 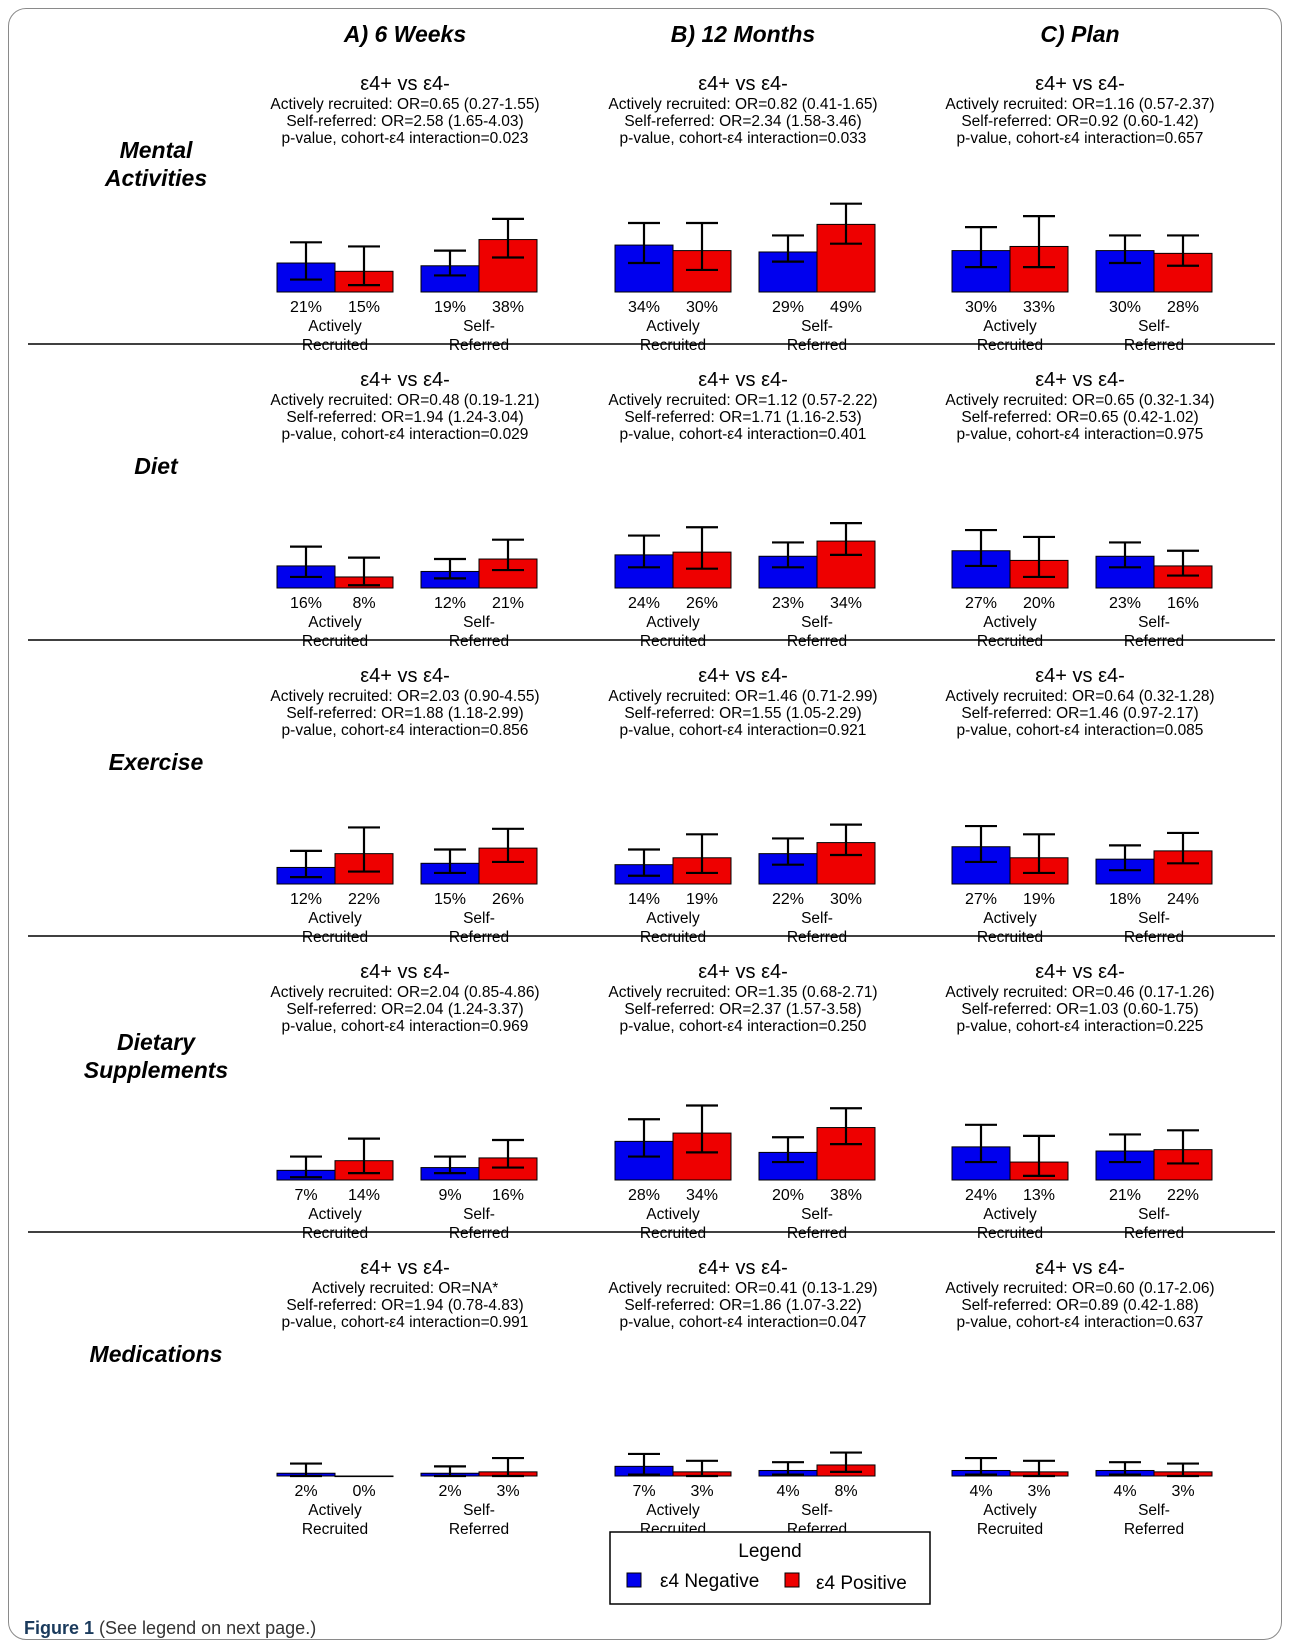 What do you see at coordinates (1125, 899) in the screenshot?
I see `data-label: 18%` at bounding box center [1125, 899].